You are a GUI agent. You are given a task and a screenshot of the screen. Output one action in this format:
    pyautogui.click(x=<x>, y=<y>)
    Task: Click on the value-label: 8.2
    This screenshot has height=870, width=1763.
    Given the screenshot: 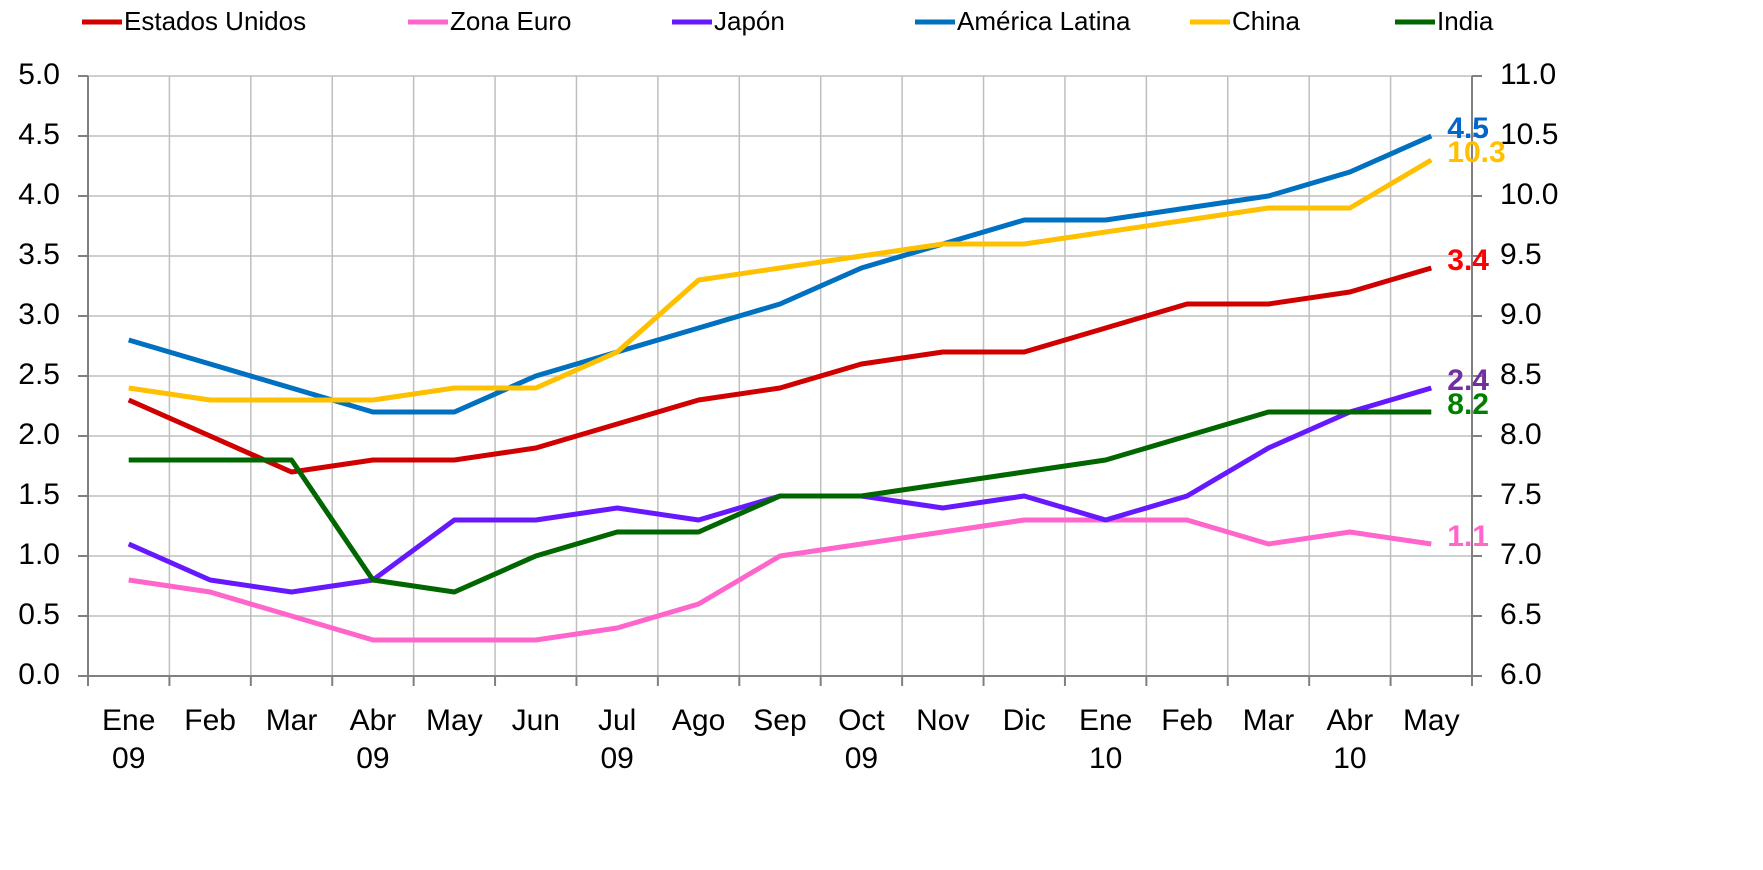 What is the action you would take?
    pyautogui.click(x=1468, y=404)
    